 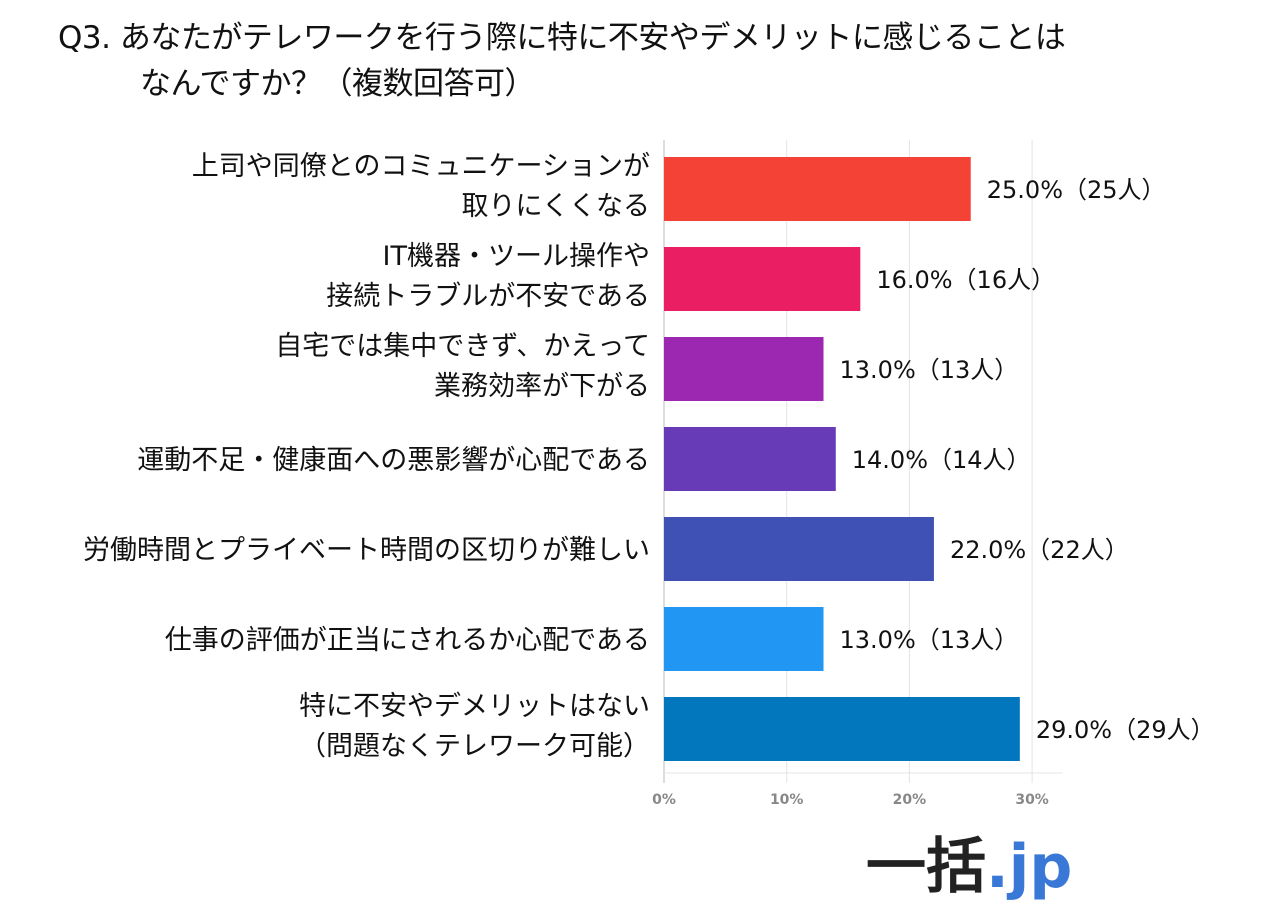 What do you see at coordinates (488, 296) in the screenshot?
I see `category-label: 接続トラブルが不安である` at bounding box center [488, 296].